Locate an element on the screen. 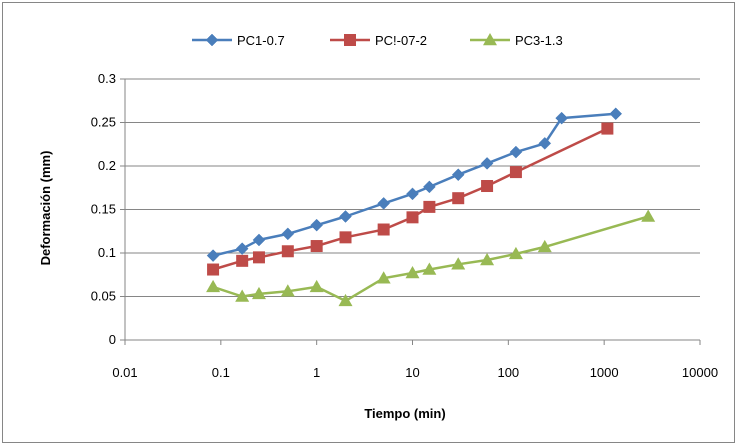 The height and width of the screenshot is (447, 739). x-tick-label: 10000 is located at coordinates (700, 372).